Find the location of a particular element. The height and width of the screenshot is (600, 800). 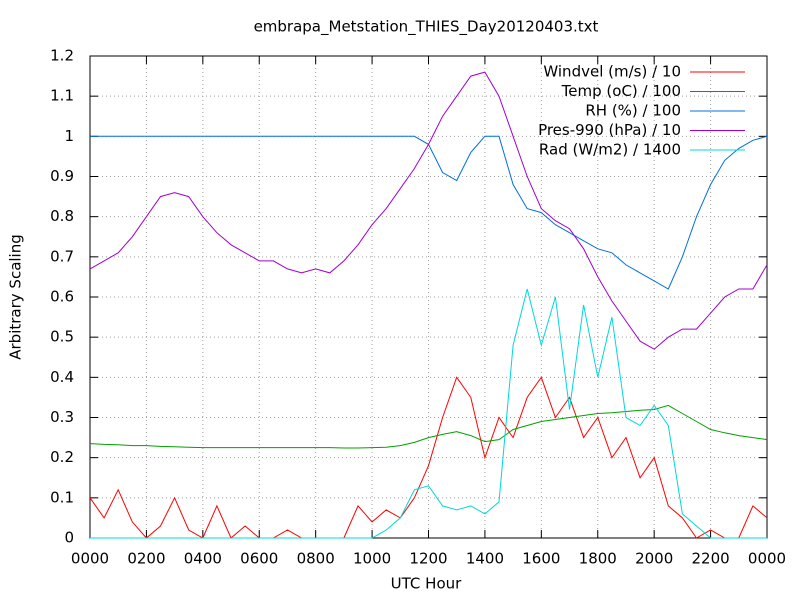

x-tick-label: 0200 is located at coordinates (146, 559).